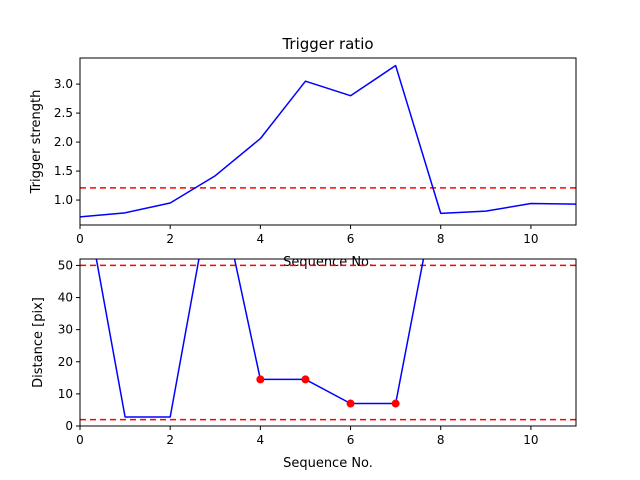 This screenshot has height=480, width=640. I want to click on y-tick-label: 20, so click(65, 362).